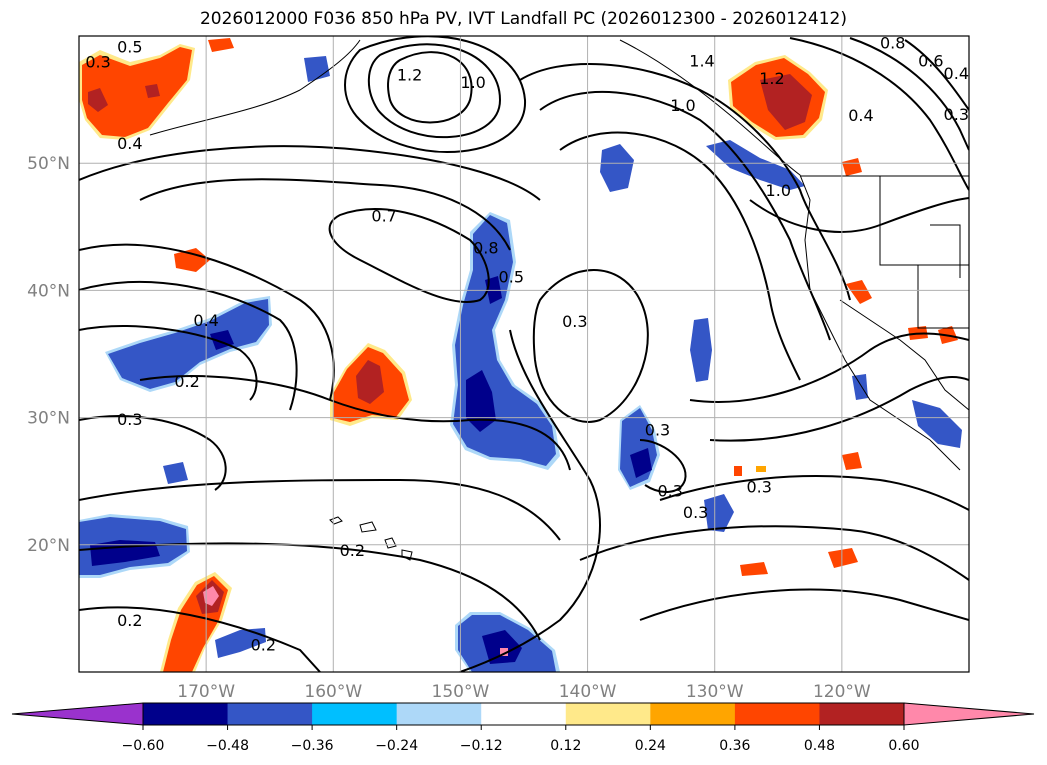 This screenshot has width=1047, height=765. Describe the element at coordinates (255, 87) in the screenshot. I see `coastline` at that location.